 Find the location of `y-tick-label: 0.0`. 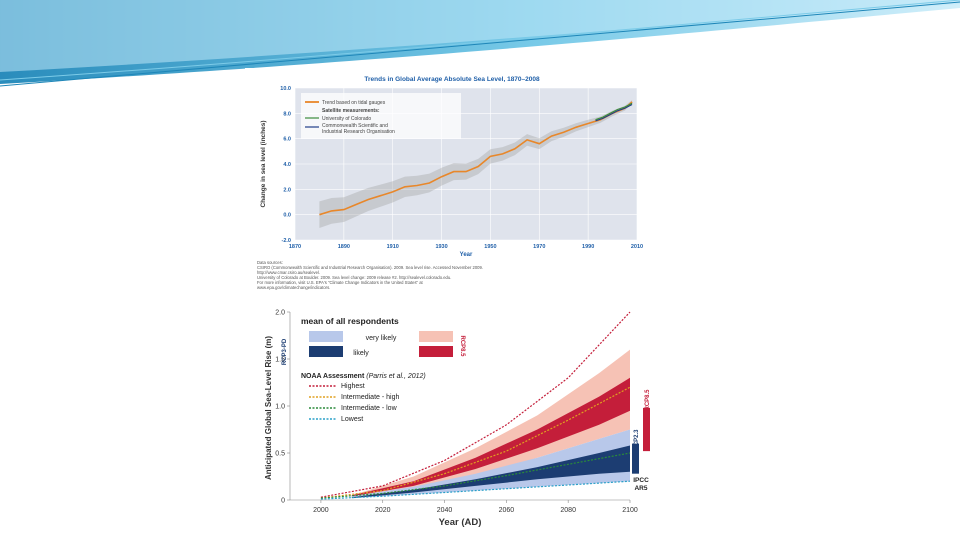

y-tick-label: 0.0 is located at coordinates (287, 216).